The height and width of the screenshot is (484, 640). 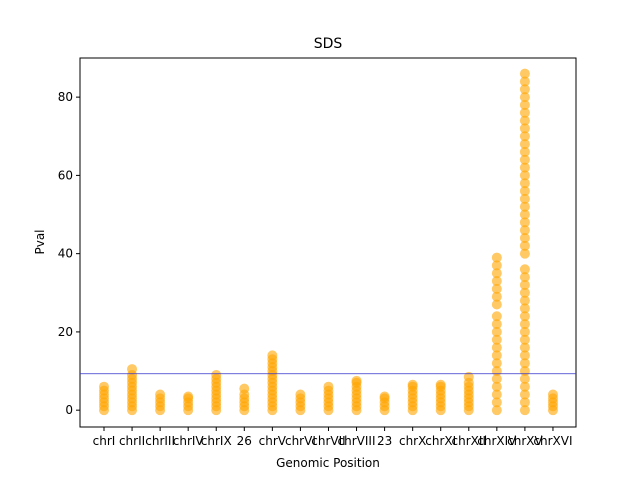 What do you see at coordinates (132, 441) in the screenshot?
I see `x-tick-label: chrII` at bounding box center [132, 441].